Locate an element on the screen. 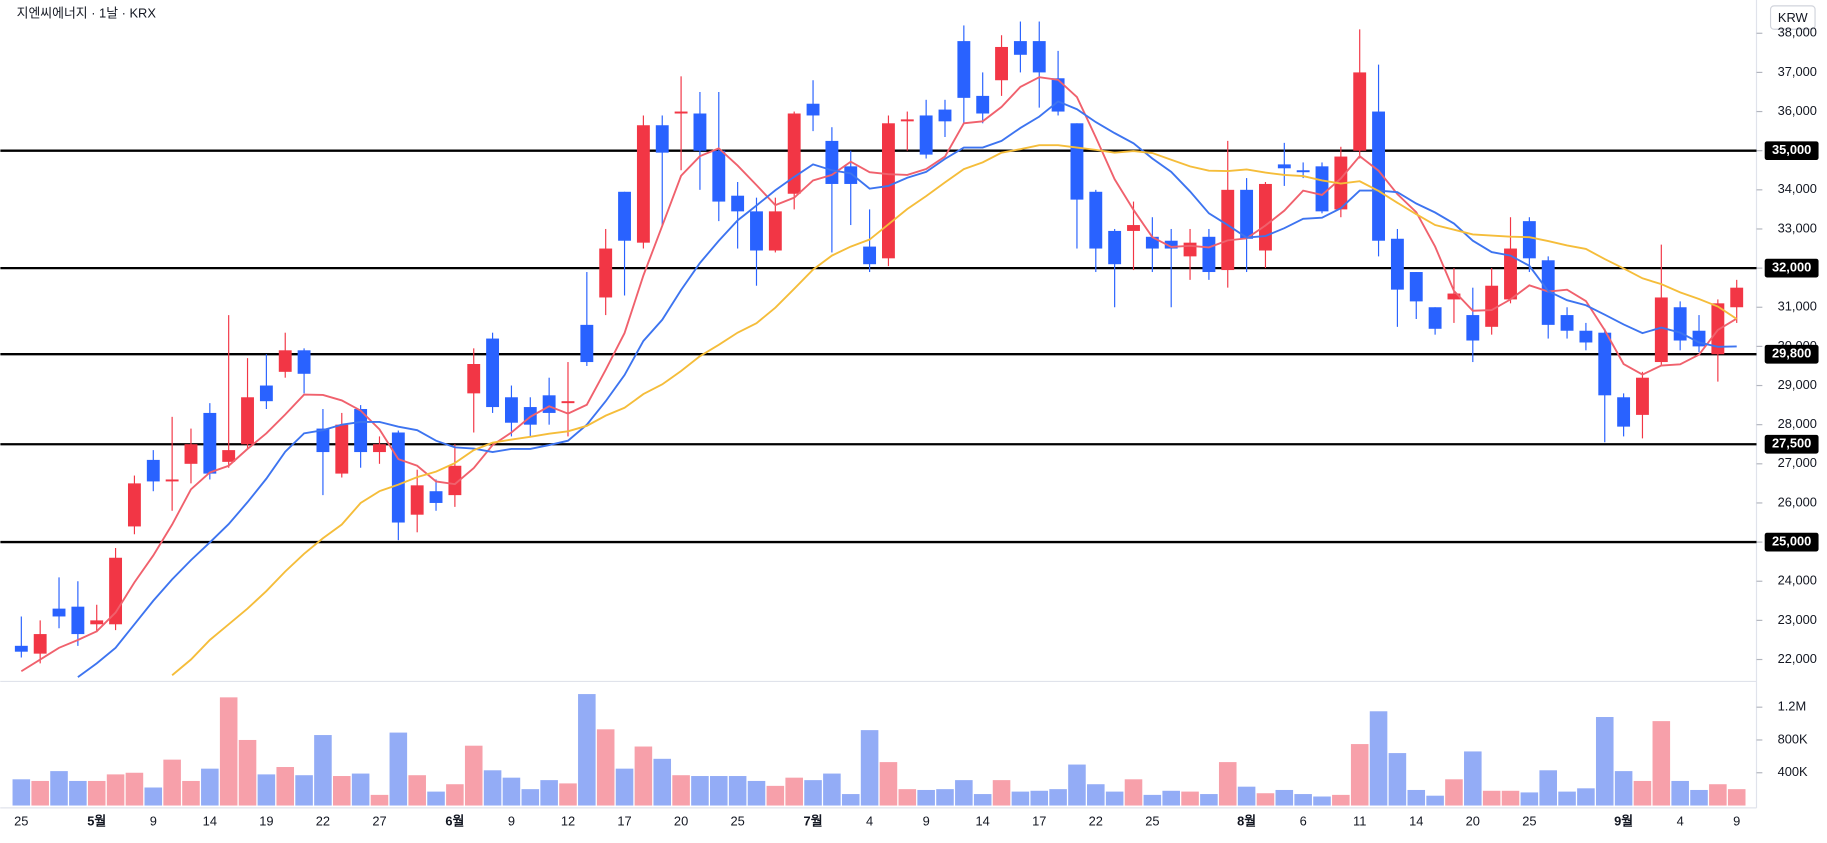 This screenshot has height=843, width=1827. x-tick-label: 6월 is located at coordinates (454, 820).